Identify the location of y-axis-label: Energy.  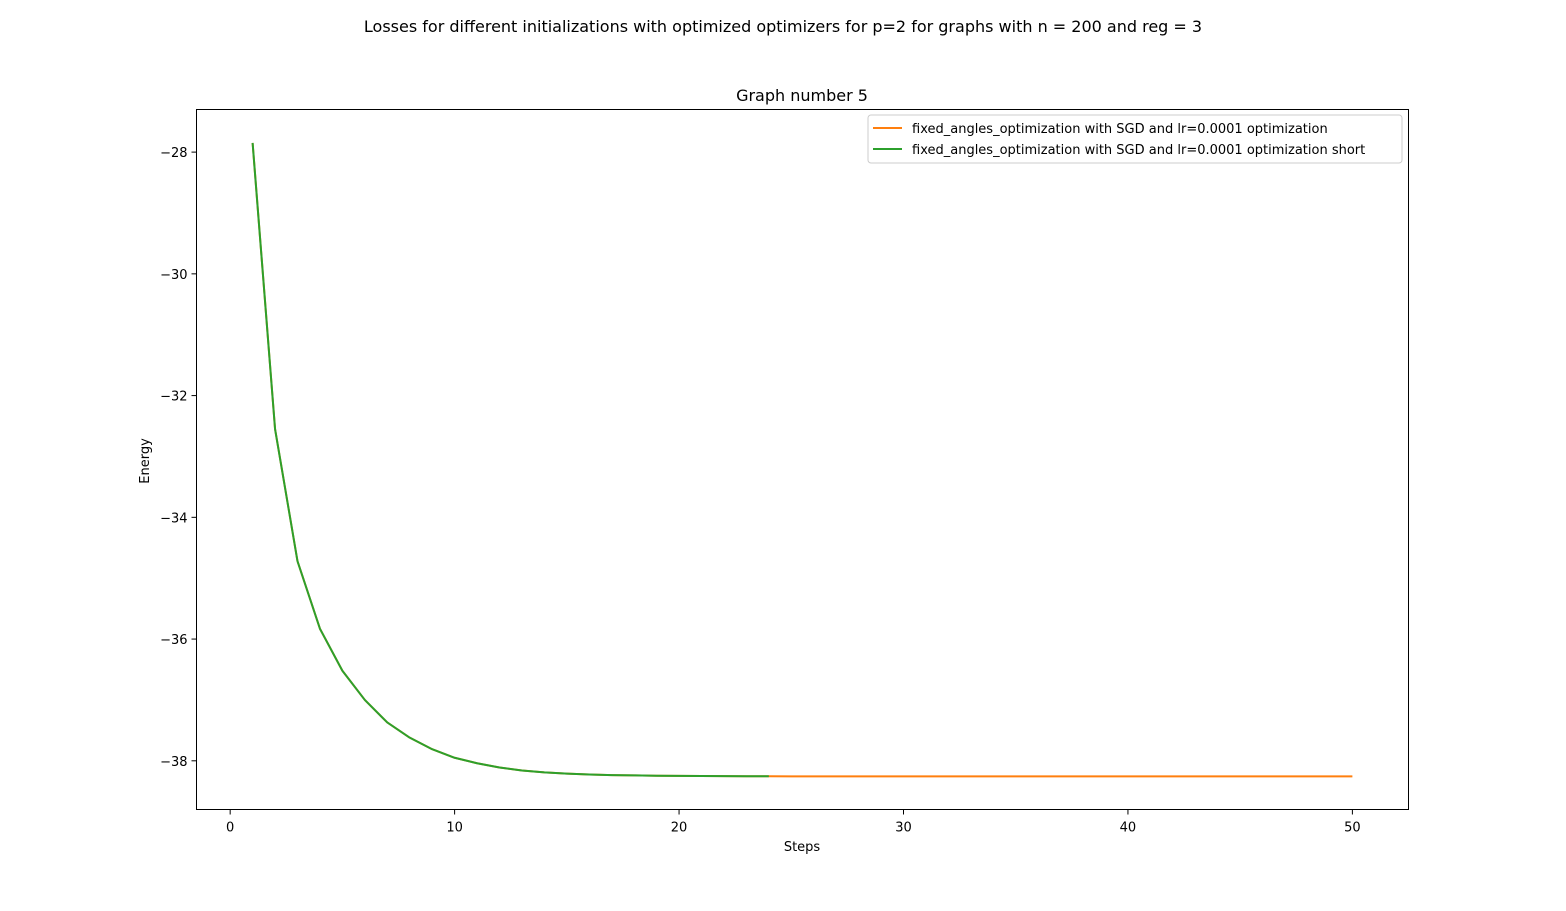
(145, 461).